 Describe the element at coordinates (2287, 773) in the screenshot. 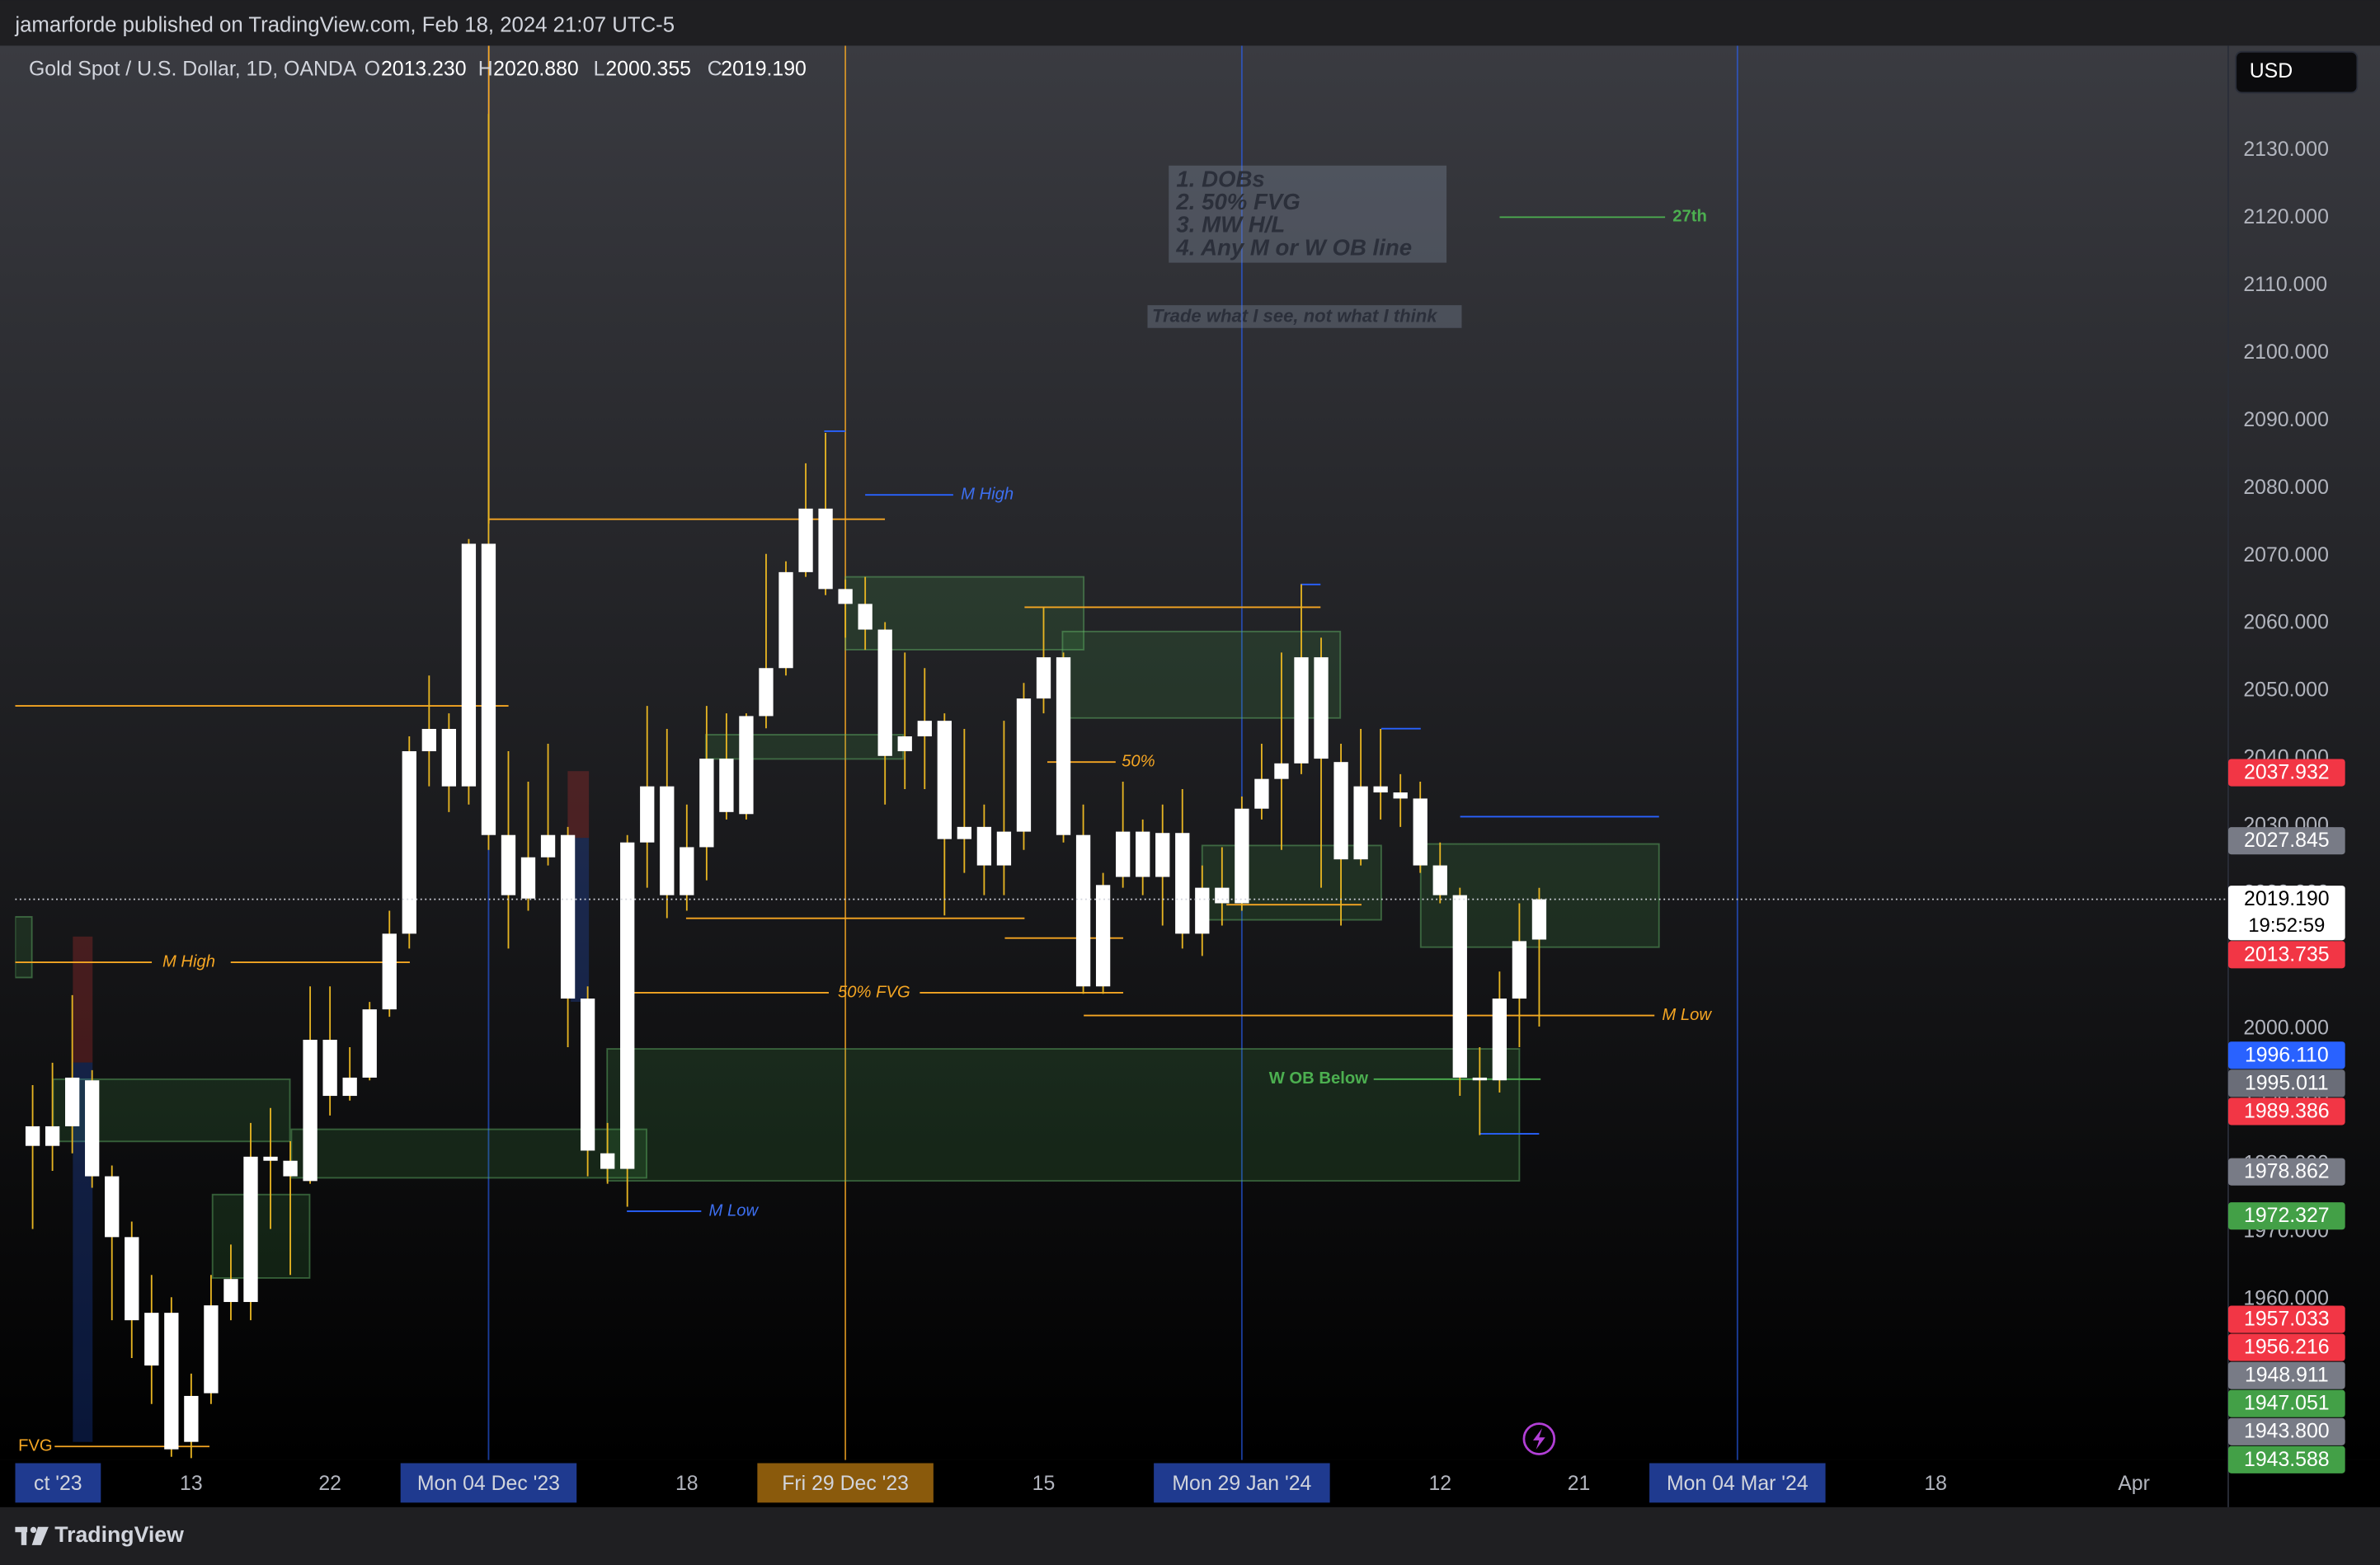

I see `price-badge-label: 2037.932` at that location.